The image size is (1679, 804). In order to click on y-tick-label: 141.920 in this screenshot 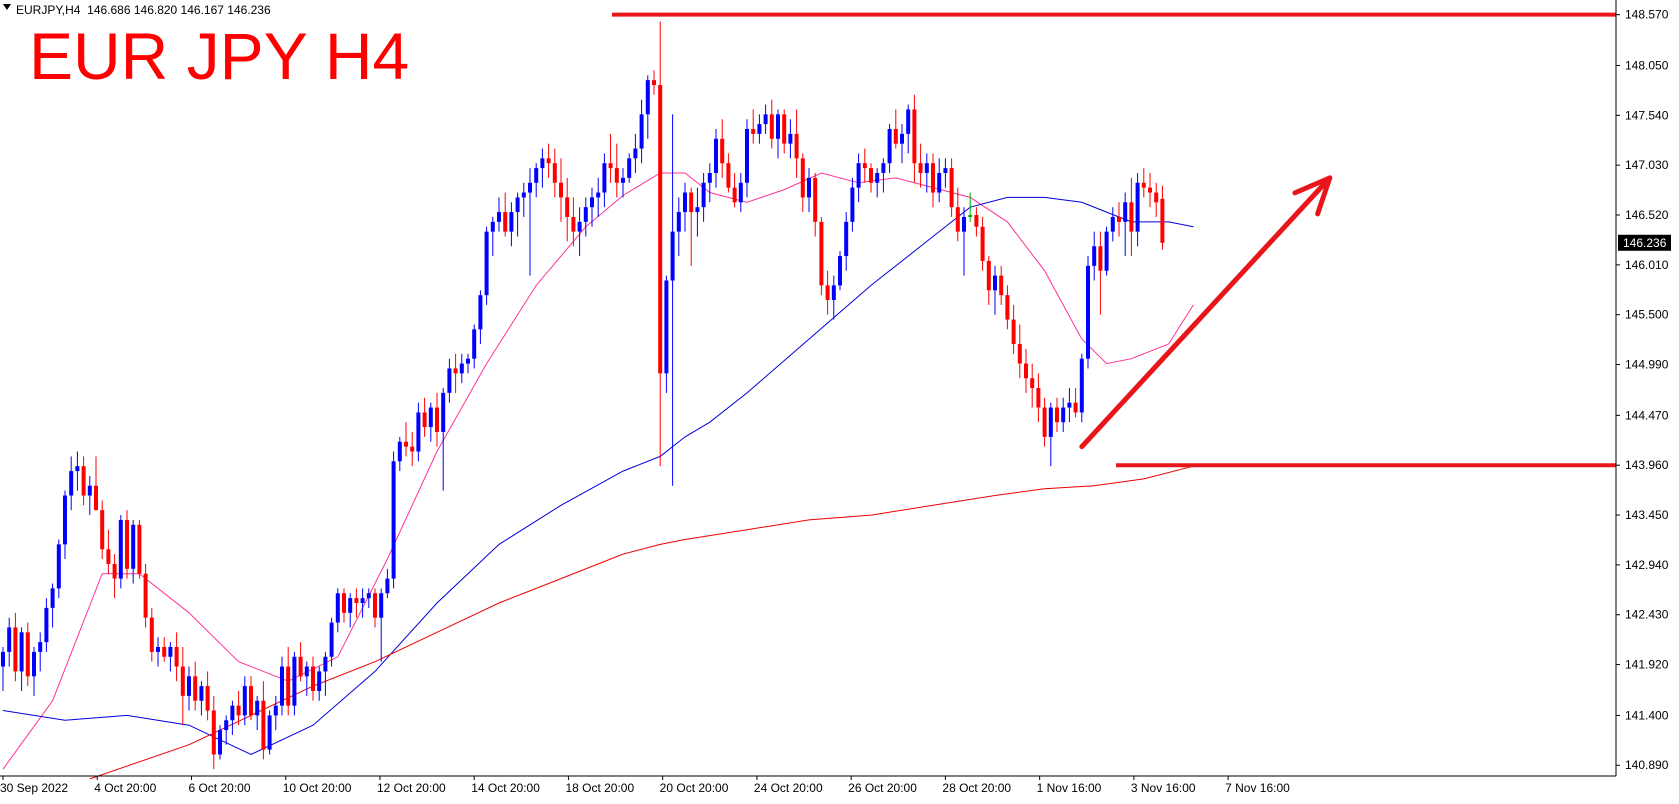, I will do `click(1647, 665)`.